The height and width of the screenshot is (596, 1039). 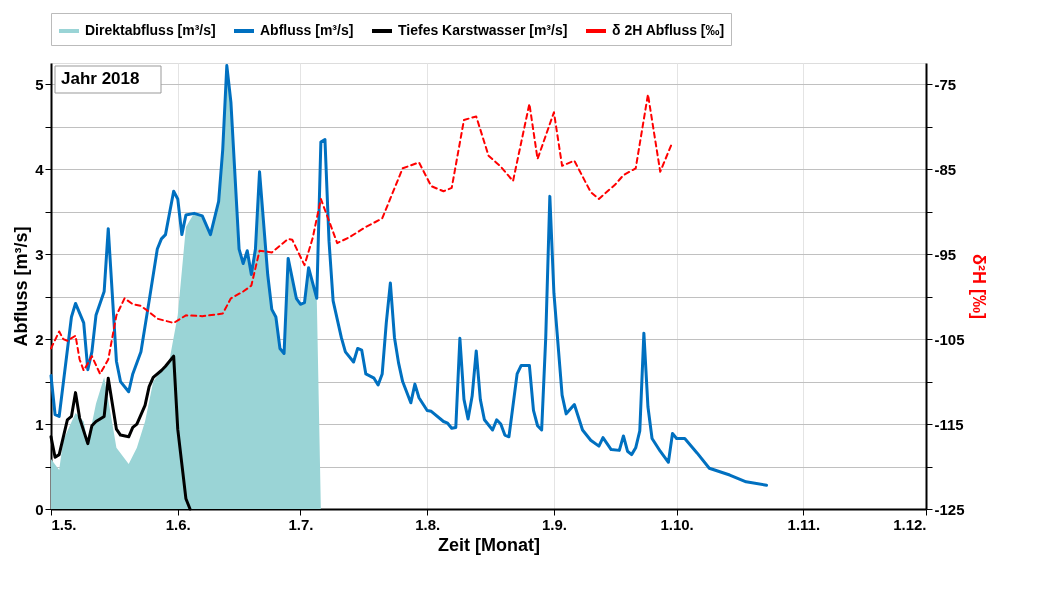 I want to click on y2-tick-label: -125, so click(x=949, y=509).